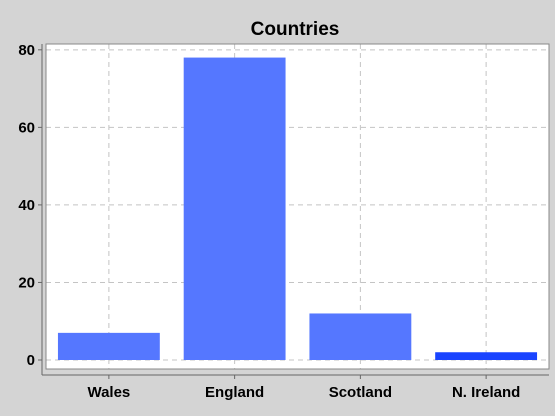 The width and height of the screenshot is (555, 416). What do you see at coordinates (486, 392) in the screenshot?
I see `x-tick-label-3: N. Ireland` at bounding box center [486, 392].